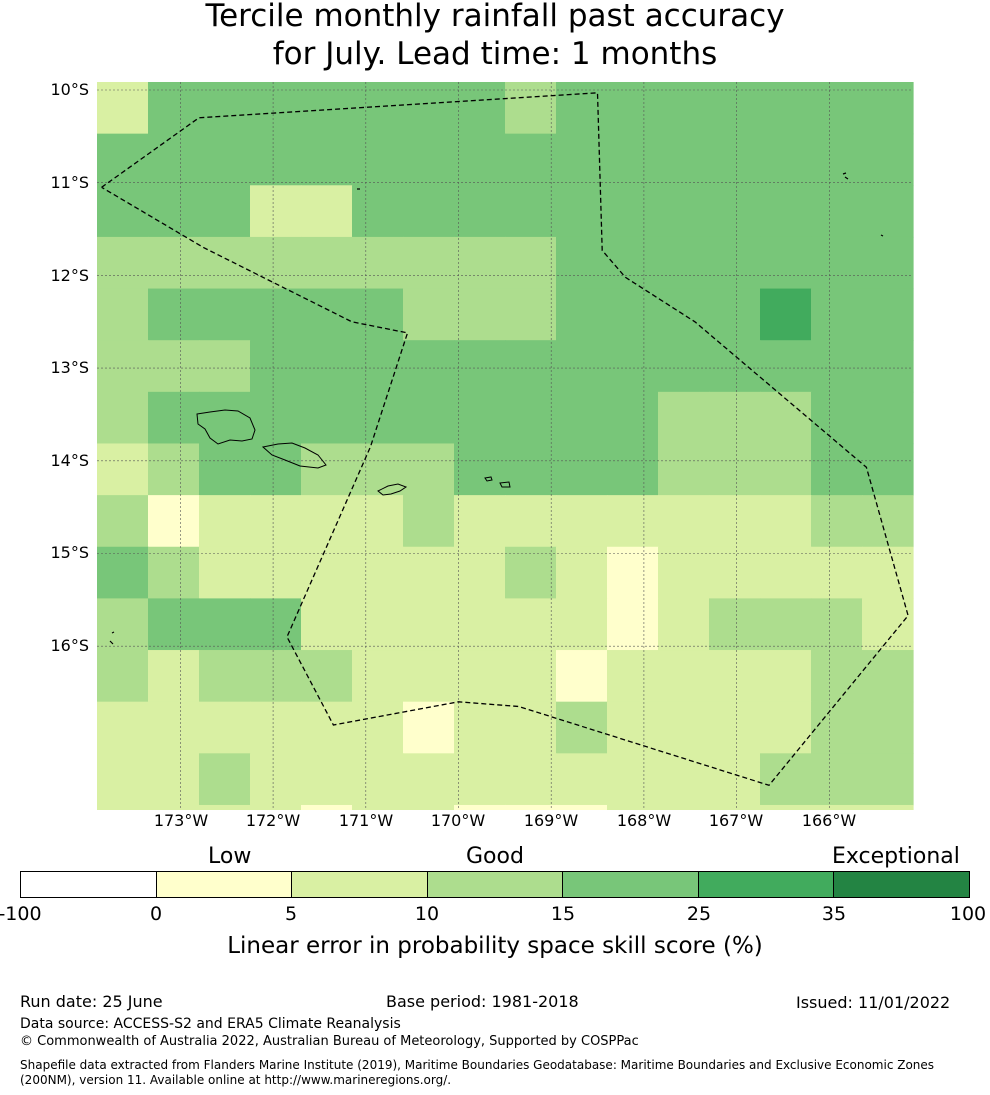 Image resolution: width=990 pixels, height=1095 pixels. What do you see at coordinates (882, 235) in the screenshot?
I see `island-small-east` at bounding box center [882, 235].